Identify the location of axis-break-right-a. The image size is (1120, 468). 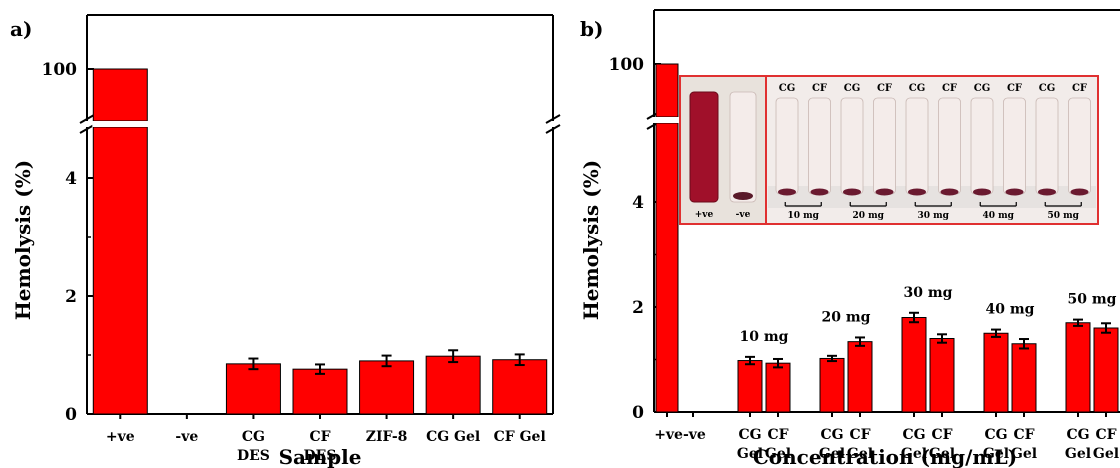
(553, 124).